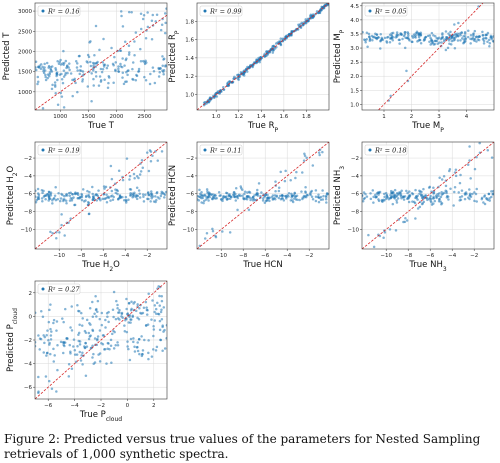 This screenshot has width=500, height=463. I want to click on x-tick-label: −8, so click(243, 256).